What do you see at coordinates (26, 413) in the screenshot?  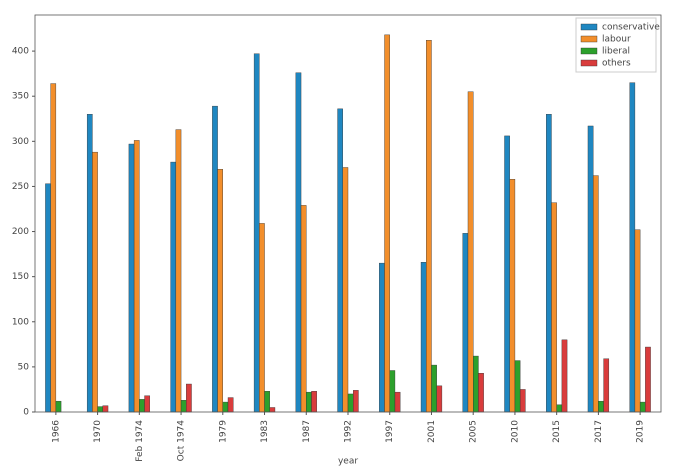 I see `y-tick-label: 0` at bounding box center [26, 413].